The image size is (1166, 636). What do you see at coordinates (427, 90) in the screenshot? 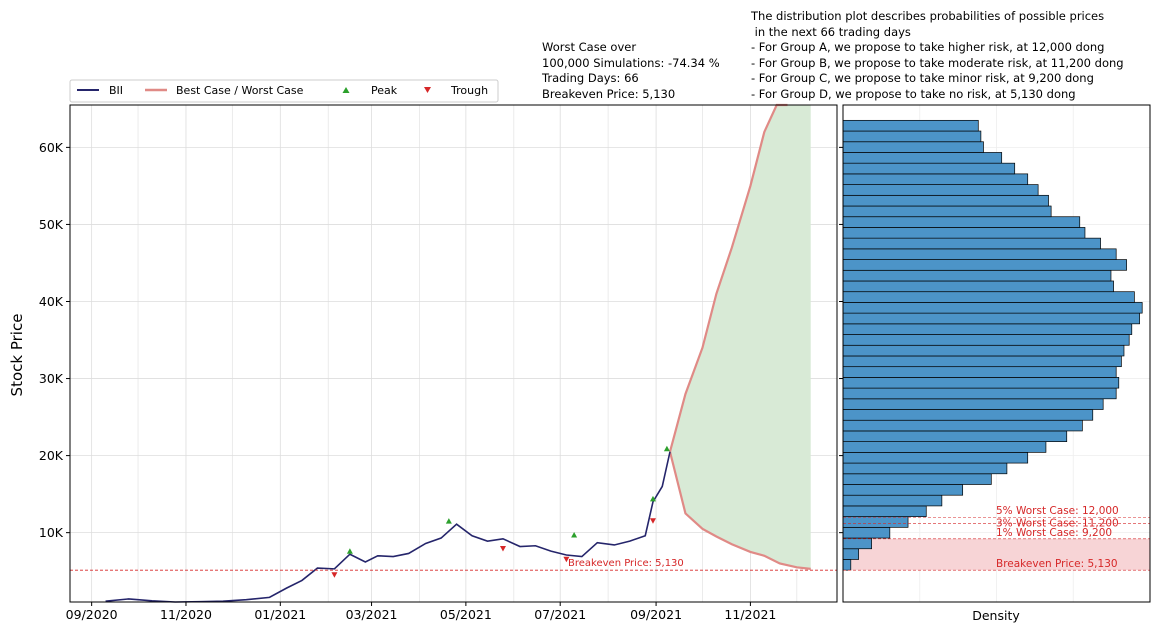
I see `legend-trough-marker` at bounding box center [427, 90].